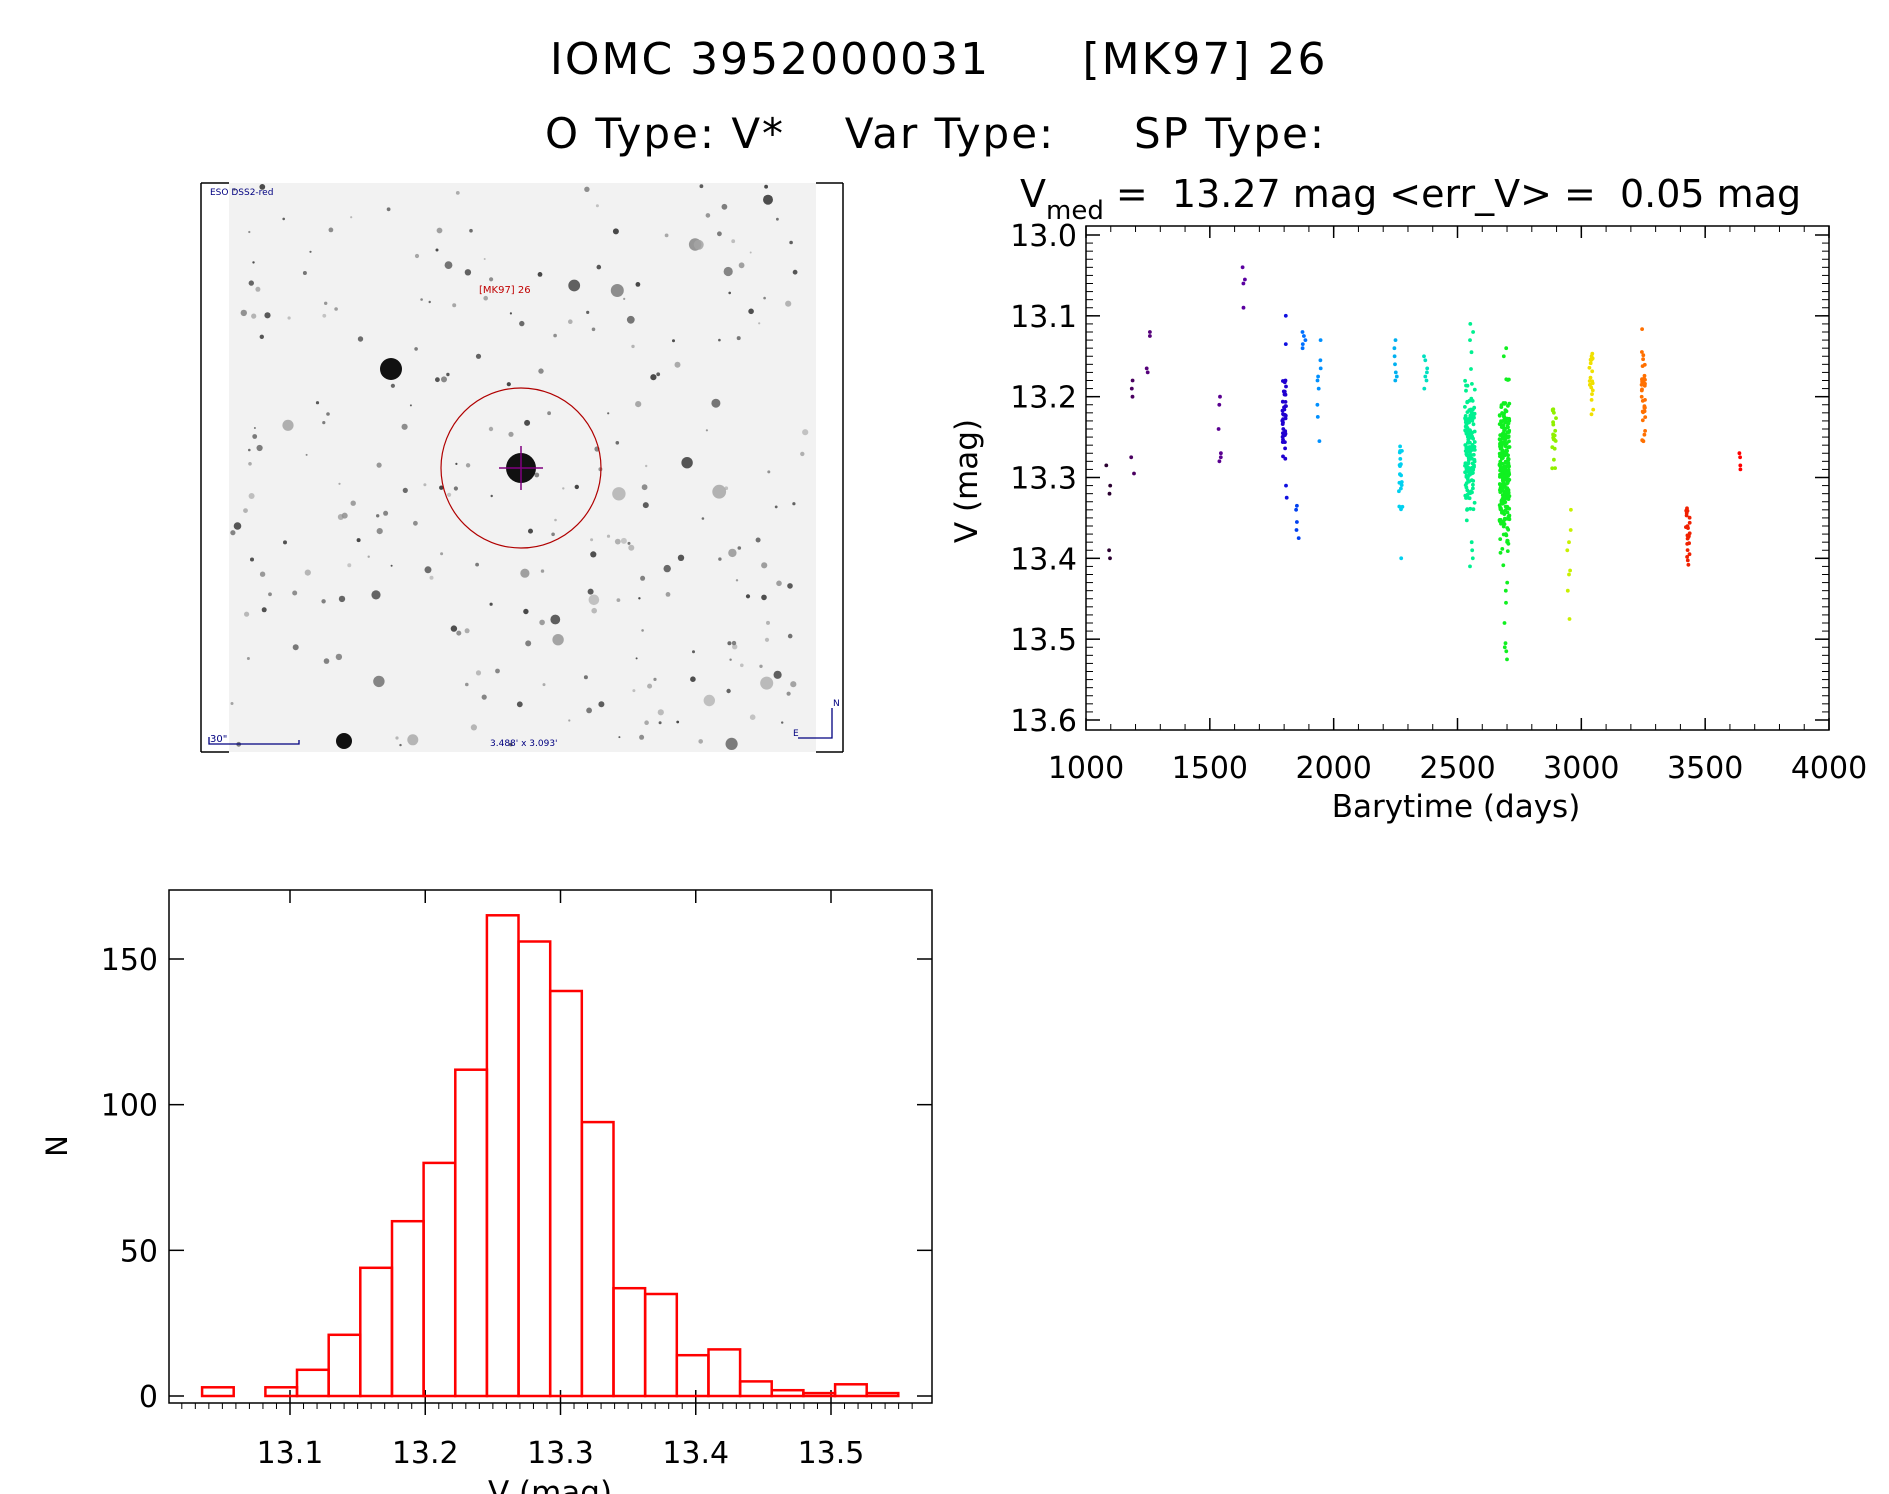 The height and width of the screenshot is (1494, 1889). I want to click on title-subscript: med, so click(1075, 211).